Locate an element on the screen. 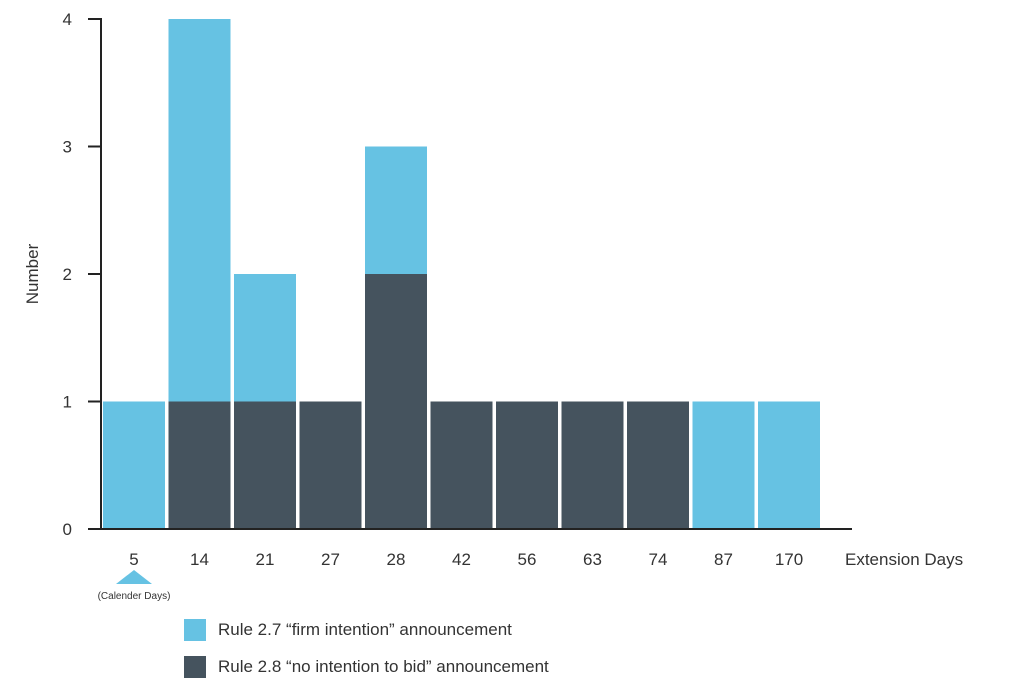  y-axis-ticks: 0 1 2 3 4 is located at coordinates (82, 274).